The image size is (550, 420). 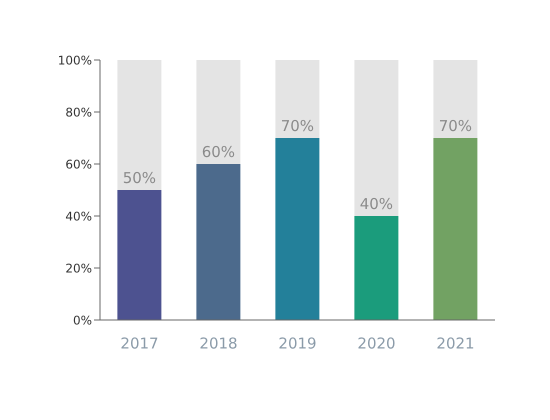 What do you see at coordinates (139, 178) in the screenshot?
I see `data-label: 50%` at bounding box center [139, 178].